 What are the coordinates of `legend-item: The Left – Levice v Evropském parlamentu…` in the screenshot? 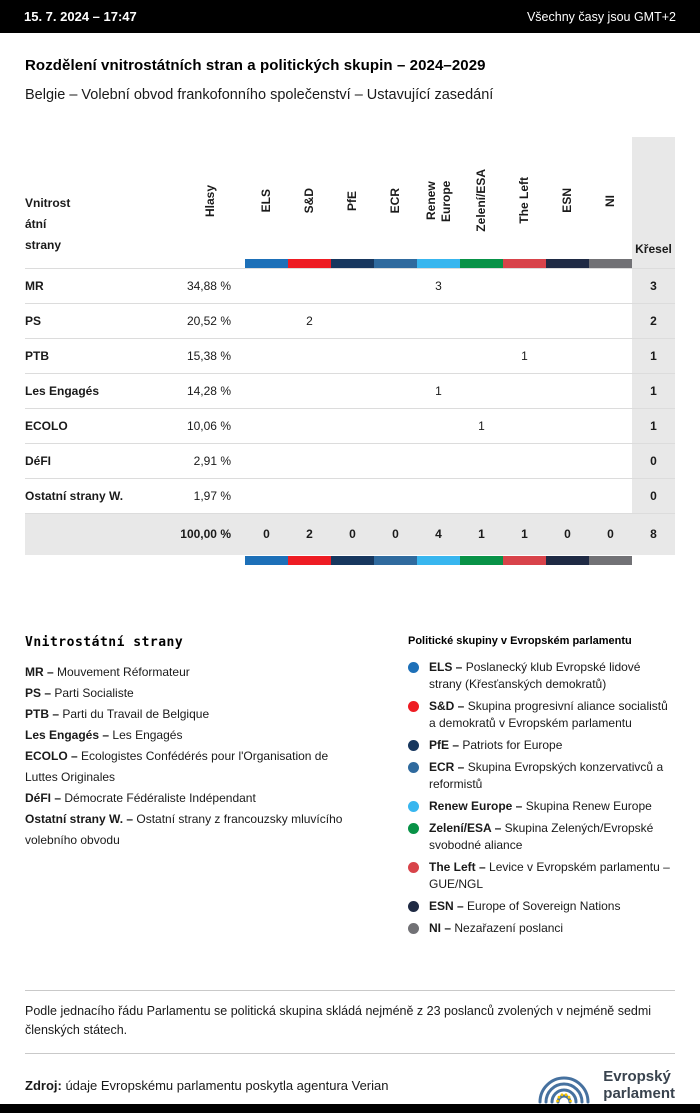 It's located at (541, 876).